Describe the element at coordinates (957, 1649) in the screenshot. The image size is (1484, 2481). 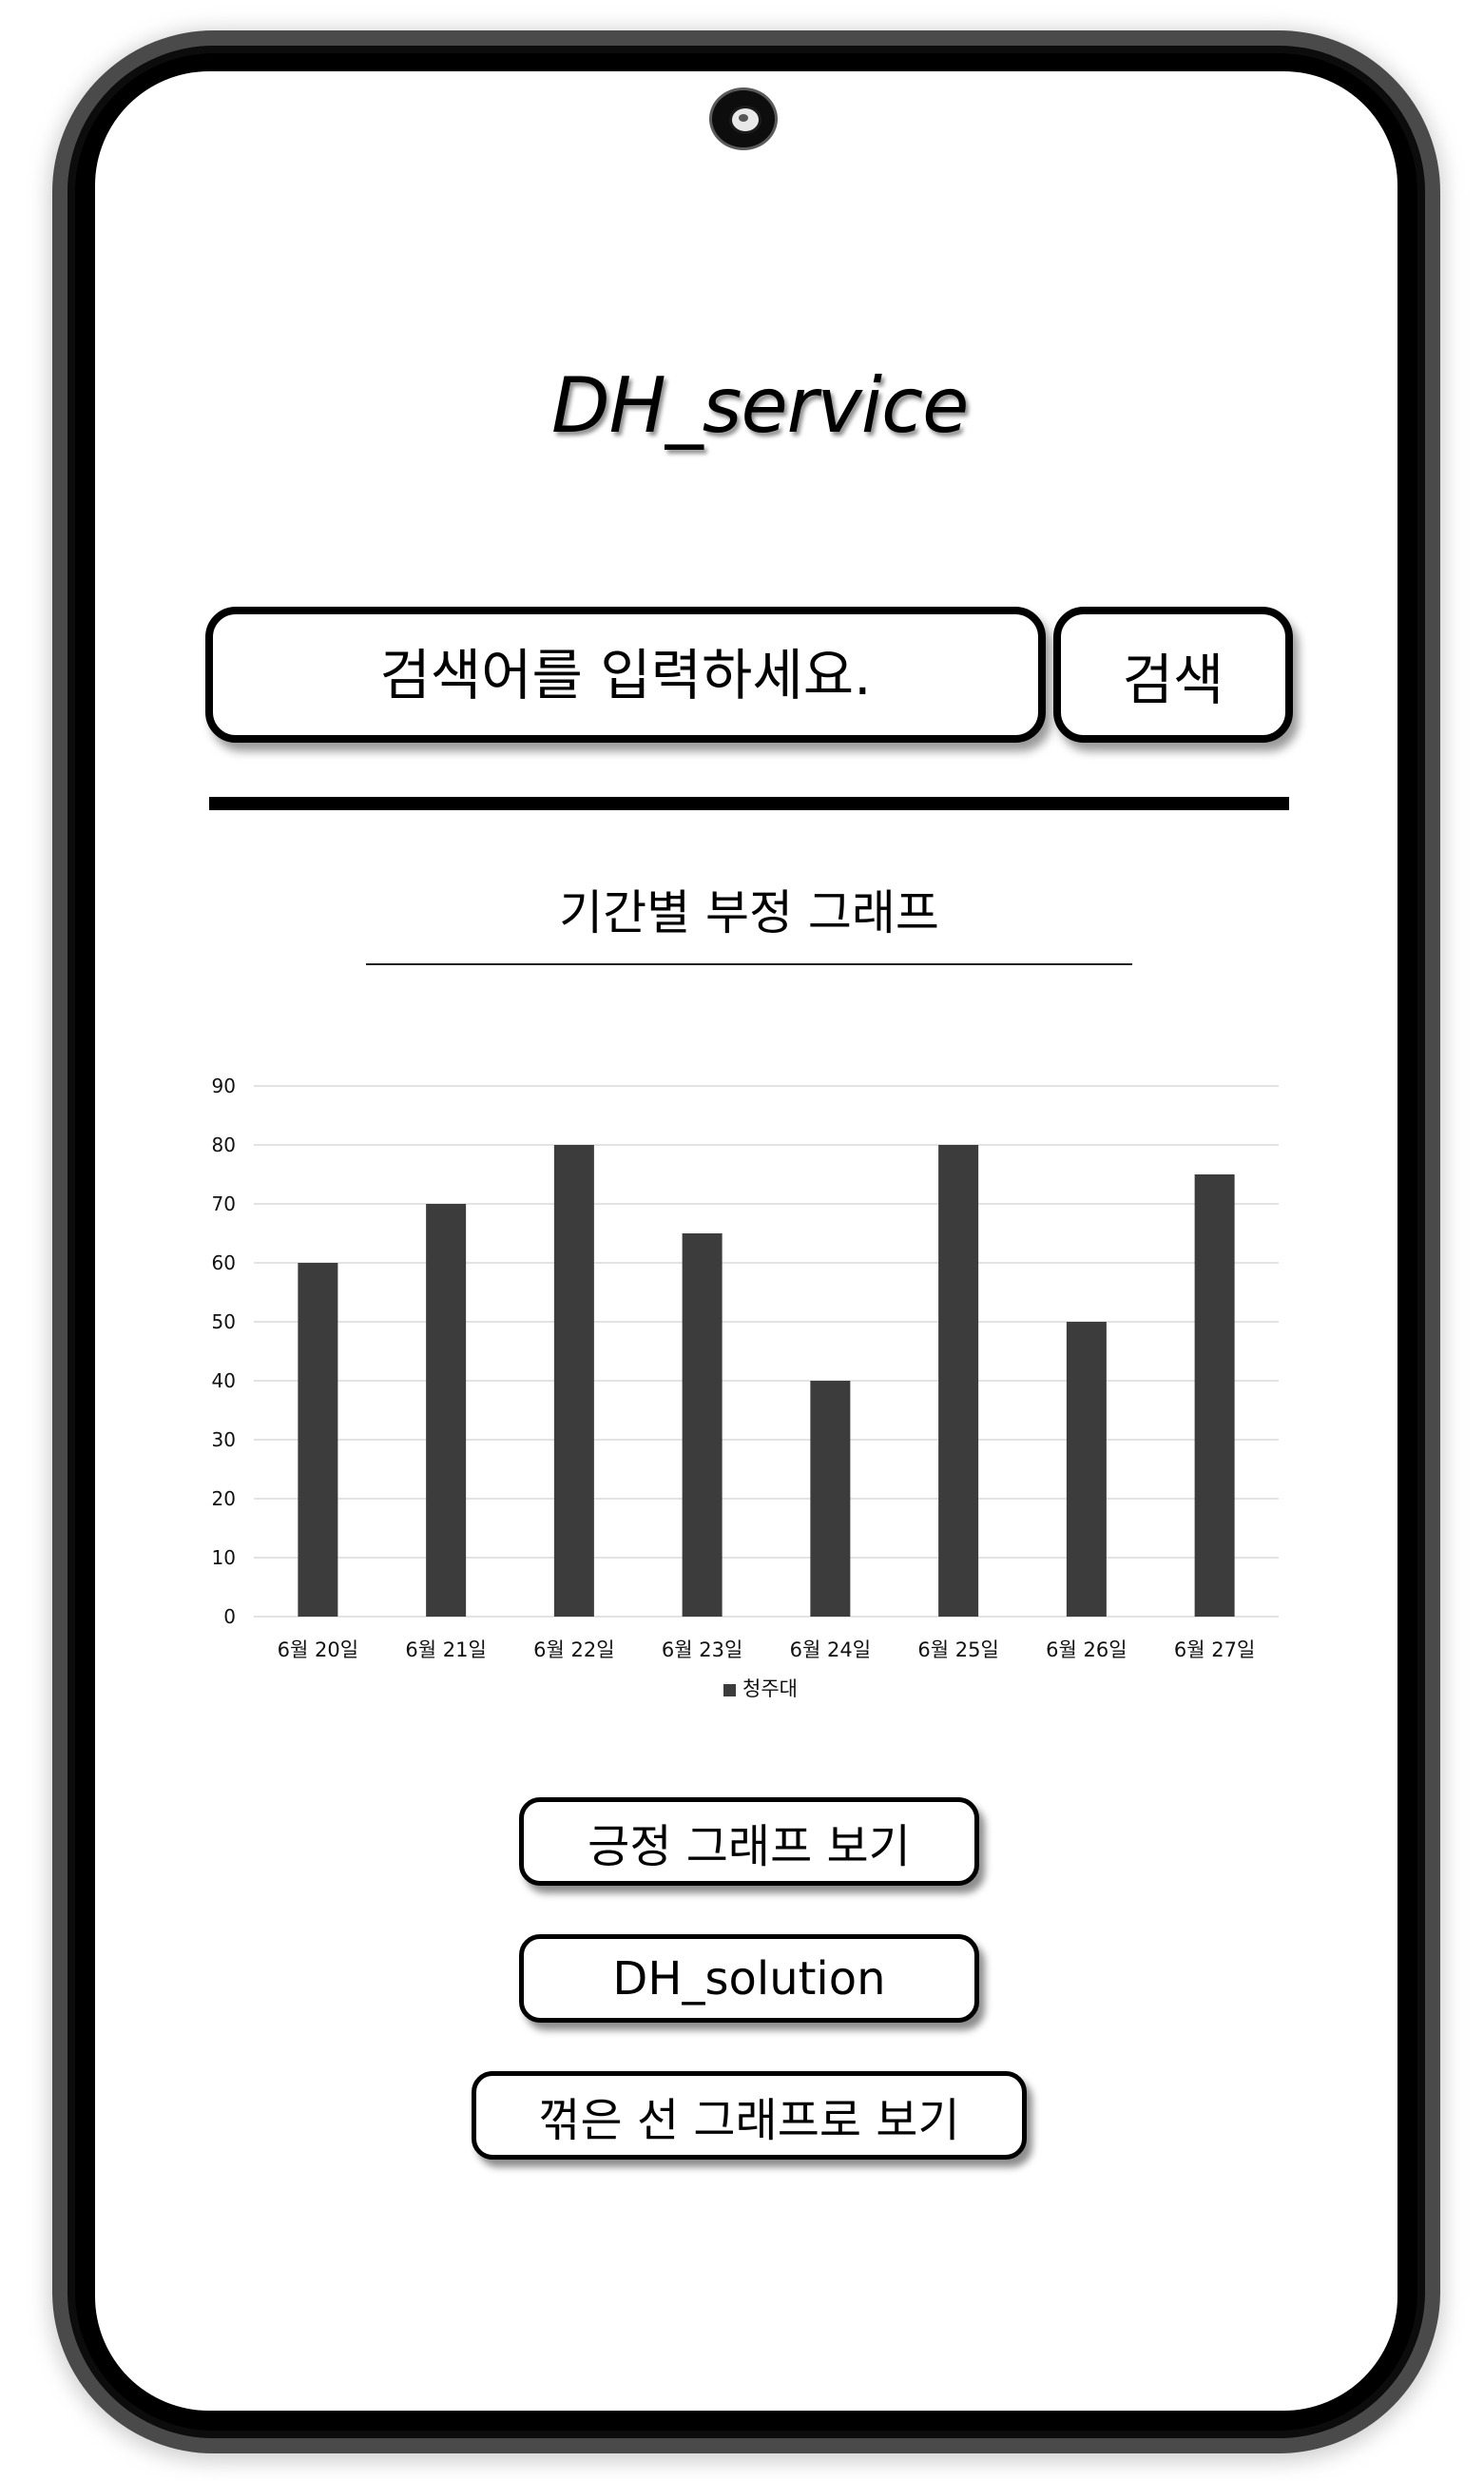
I see `x-tick-label: 6월 25일` at that location.